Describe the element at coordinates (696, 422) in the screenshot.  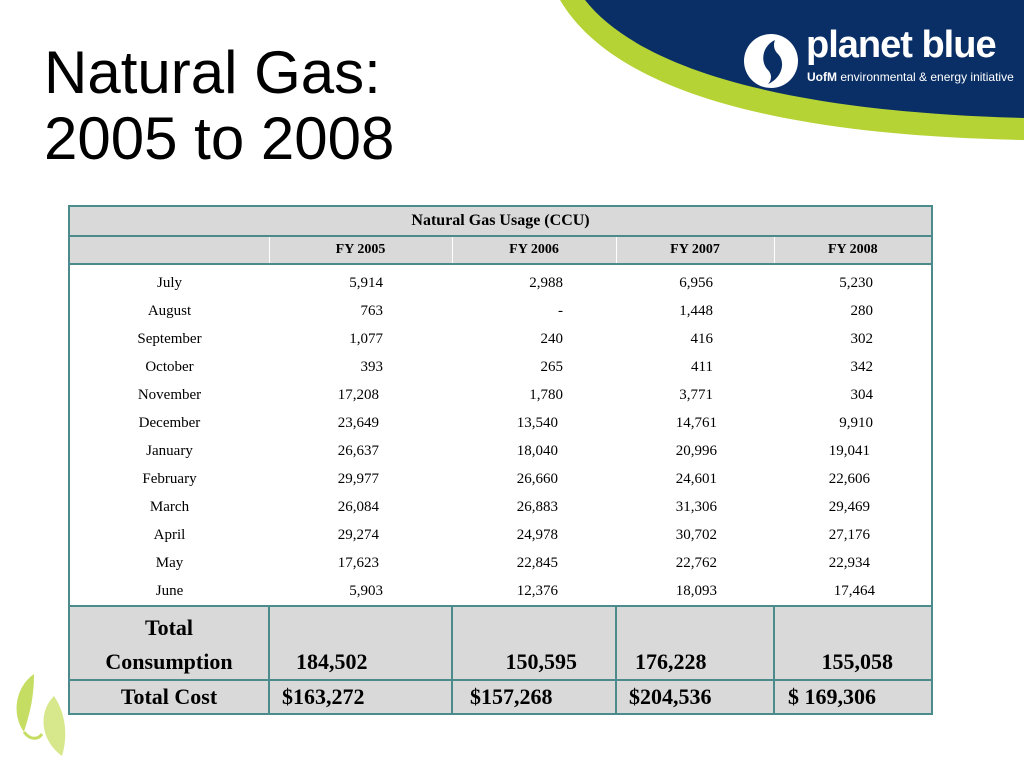
I see `value-cell: 14,761` at that location.